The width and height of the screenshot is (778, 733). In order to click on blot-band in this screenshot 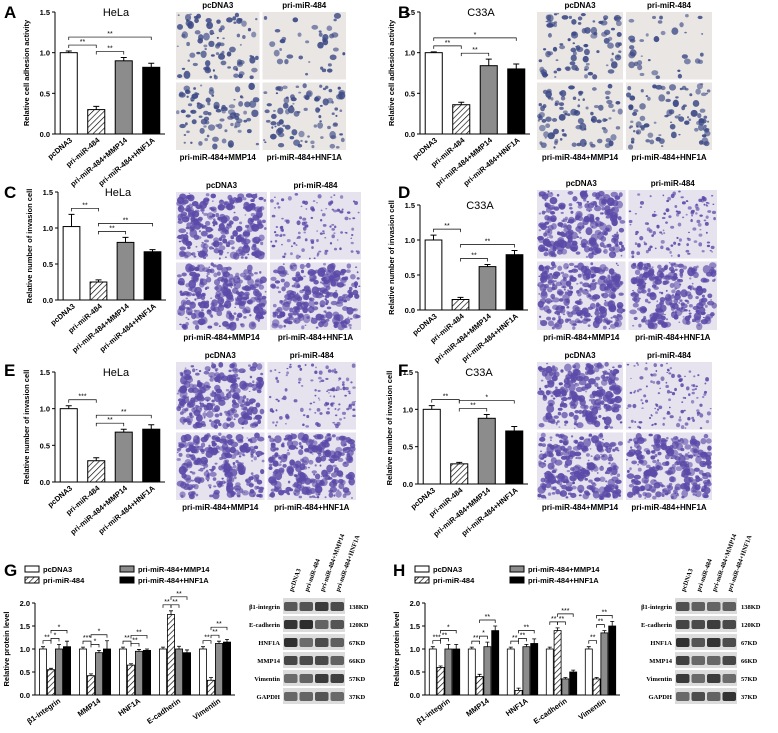, I will do `click(338, 678)`.